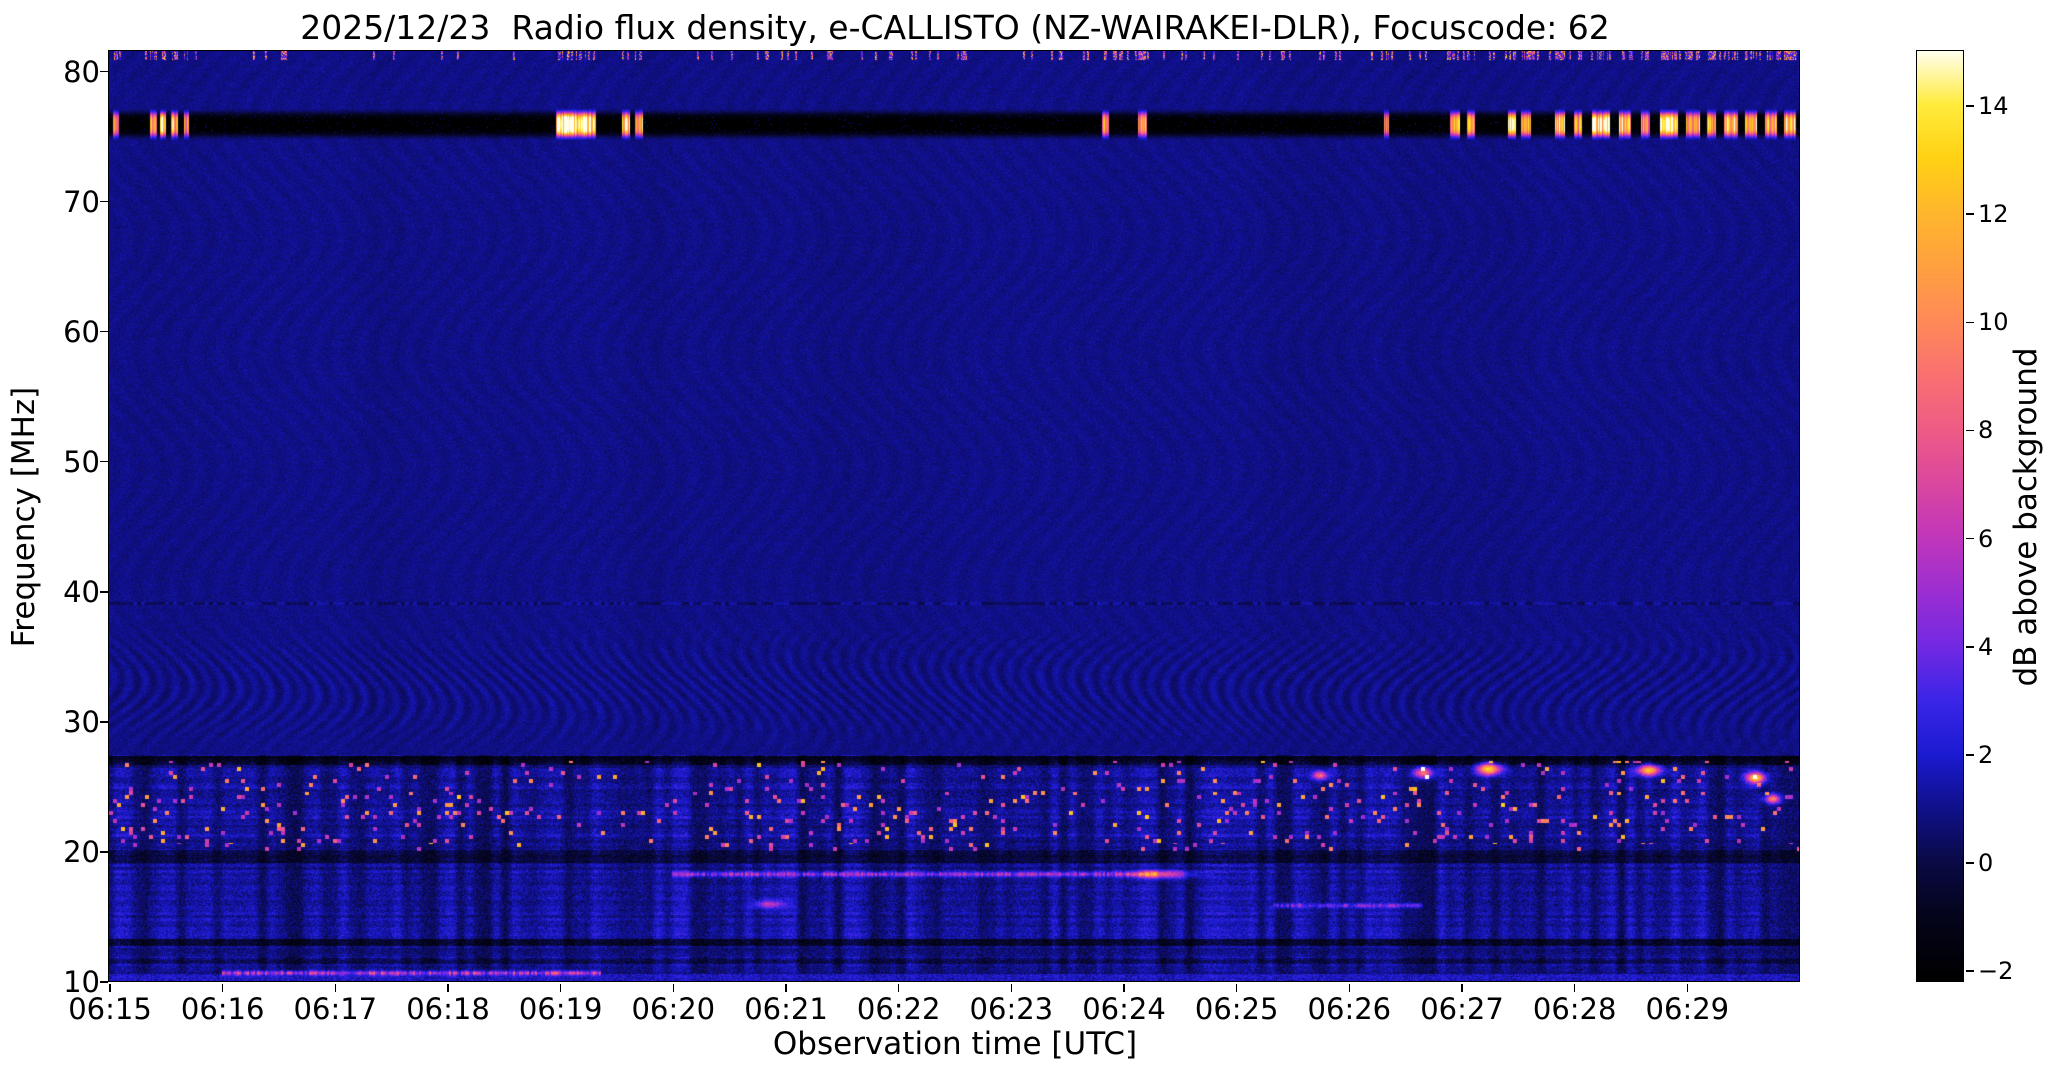  Describe the element at coordinates (1574, 1009) in the screenshot. I see `x-tick-label: 06:28` at that location.